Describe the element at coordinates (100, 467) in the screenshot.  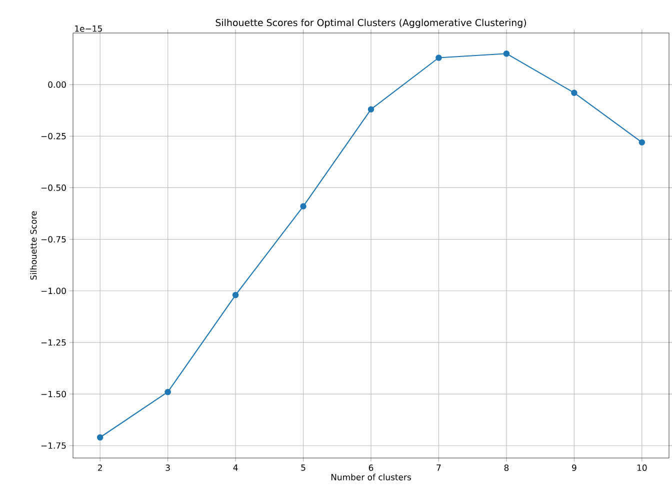
I see `x-tick-label: 2` at that location.